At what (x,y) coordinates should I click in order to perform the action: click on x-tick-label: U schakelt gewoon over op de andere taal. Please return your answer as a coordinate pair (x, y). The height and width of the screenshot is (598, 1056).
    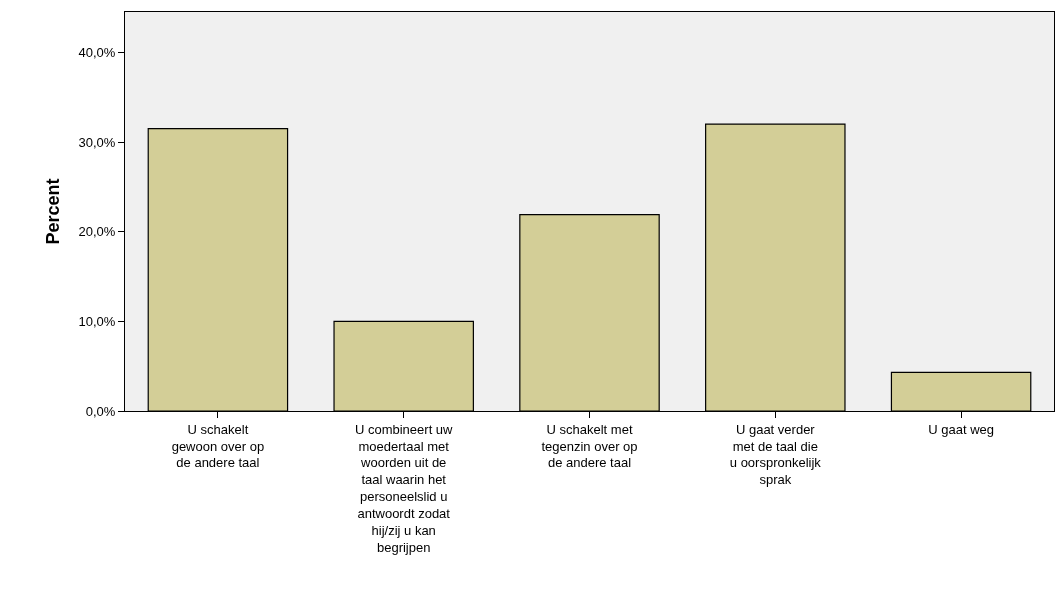
    Looking at the image, I should click on (218, 446).